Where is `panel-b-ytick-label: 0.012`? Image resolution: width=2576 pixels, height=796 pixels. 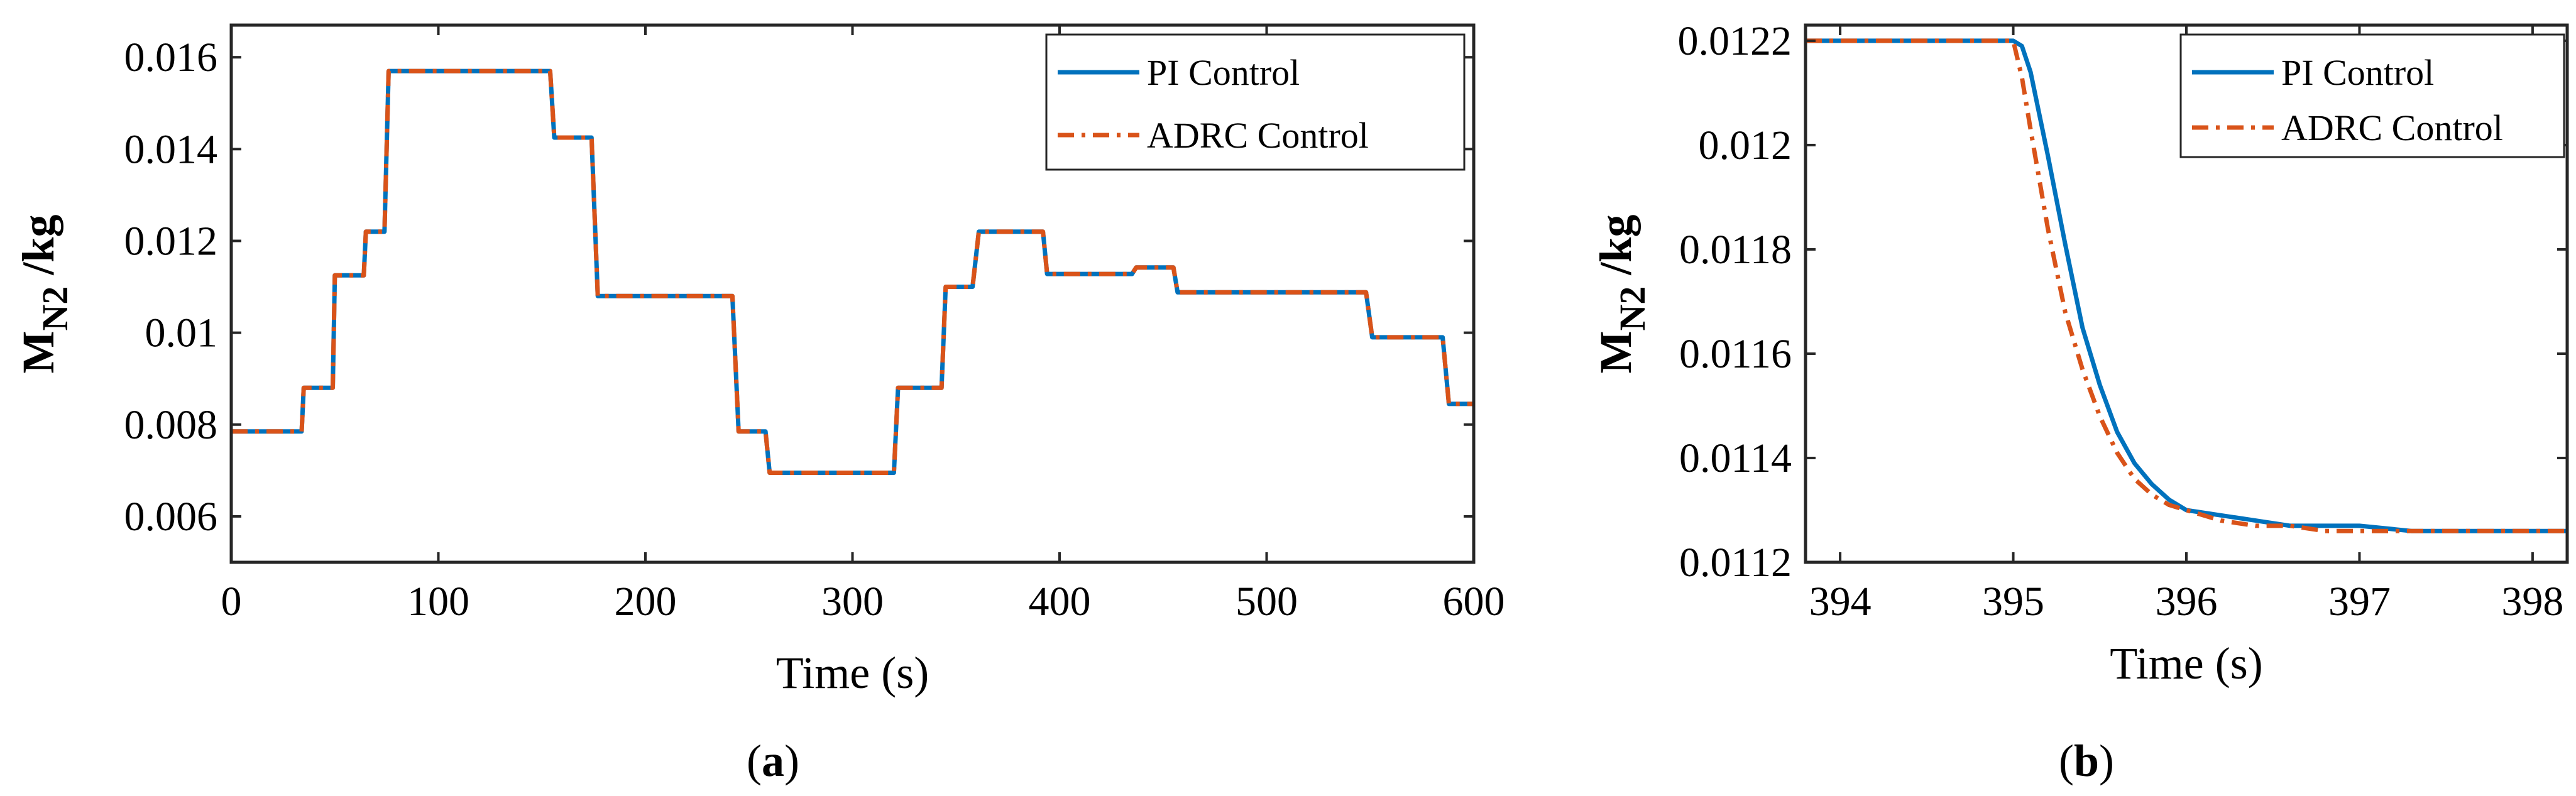 panel-b-ytick-label: 0.012 is located at coordinates (1745, 145).